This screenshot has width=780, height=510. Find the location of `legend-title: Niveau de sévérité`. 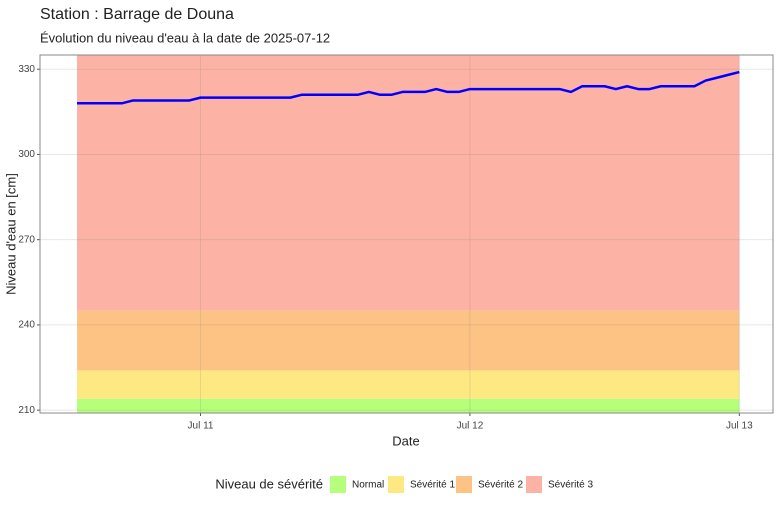

legend-title: Niveau de sévérité is located at coordinates (269, 483).